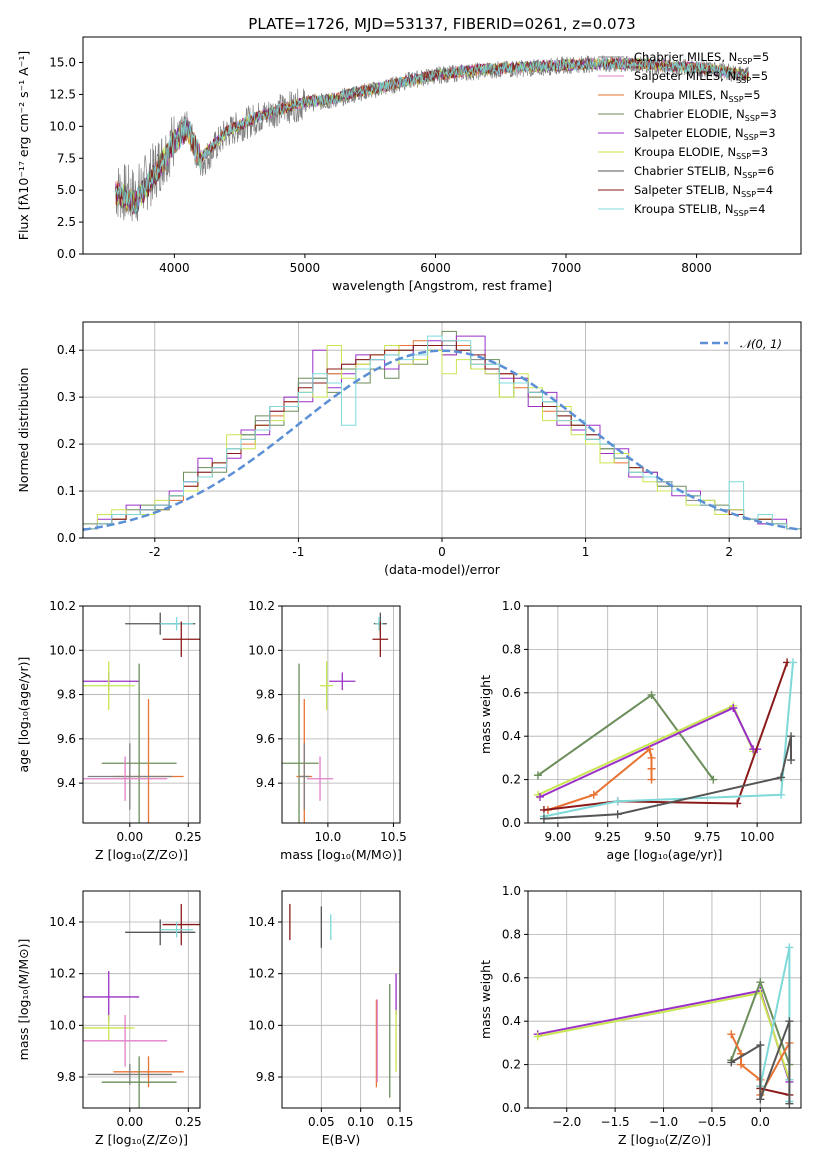  What do you see at coordinates (689, 114) in the screenshot?
I see `legend-series-name: Chabrier ELODIE, N` at bounding box center [689, 114].